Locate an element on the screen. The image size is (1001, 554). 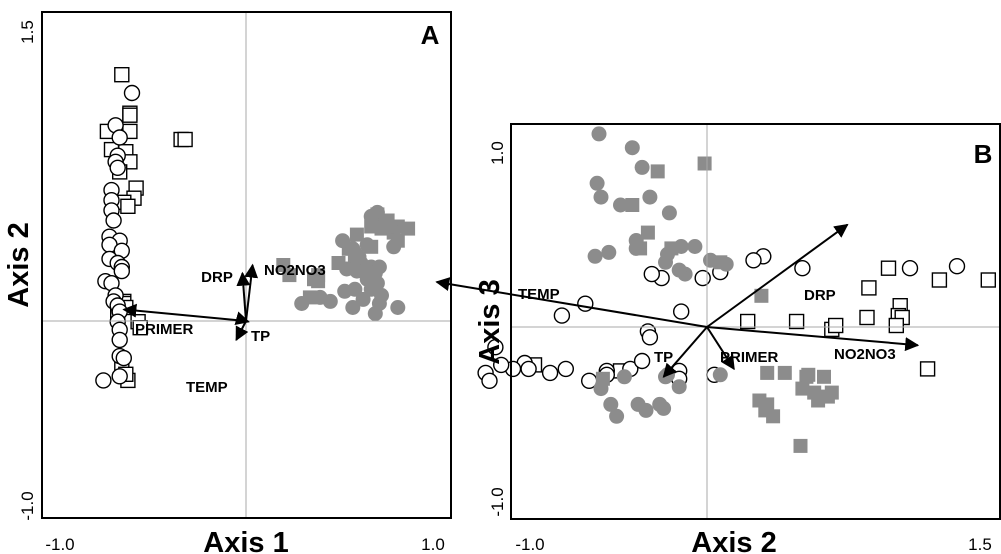
panel-a-y-tick-min: -1.0 is located at coordinates (27, 505).